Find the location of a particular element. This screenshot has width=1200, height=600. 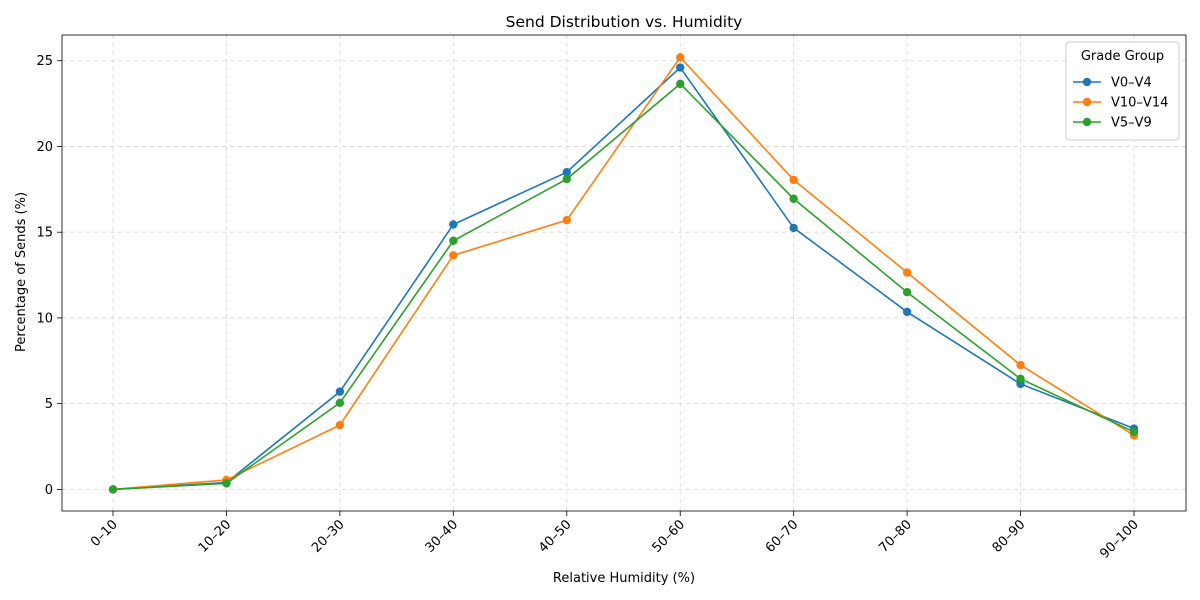

legend-item: V5–V9 is located at coordinates (1112, 123).